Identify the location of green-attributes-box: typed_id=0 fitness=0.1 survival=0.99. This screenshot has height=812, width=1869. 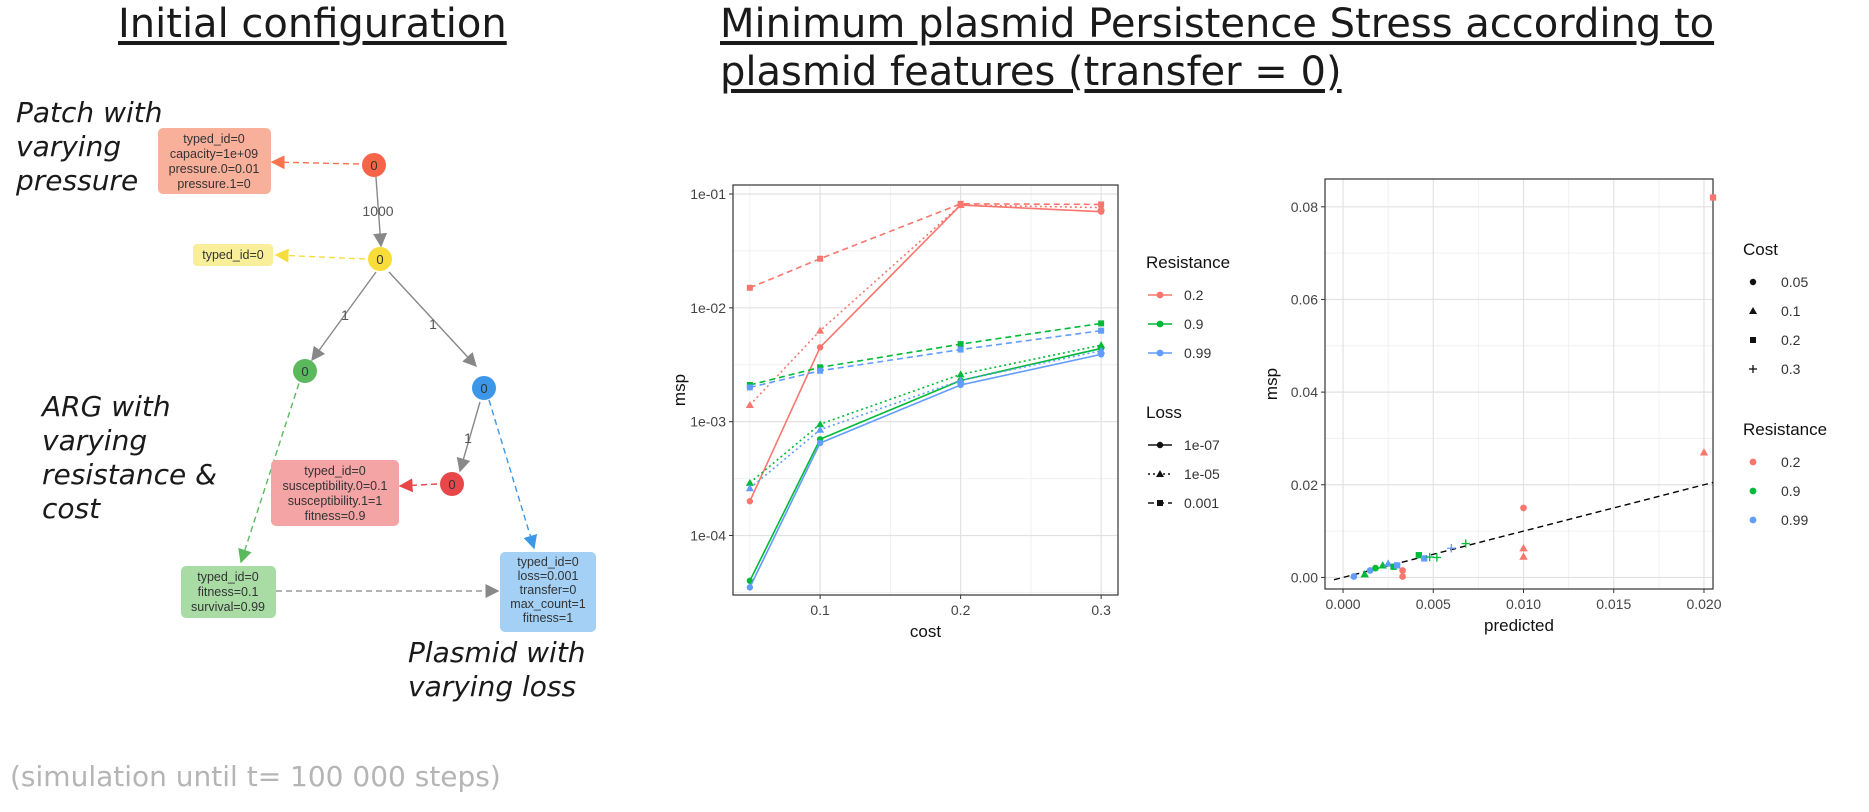
(228, 592).